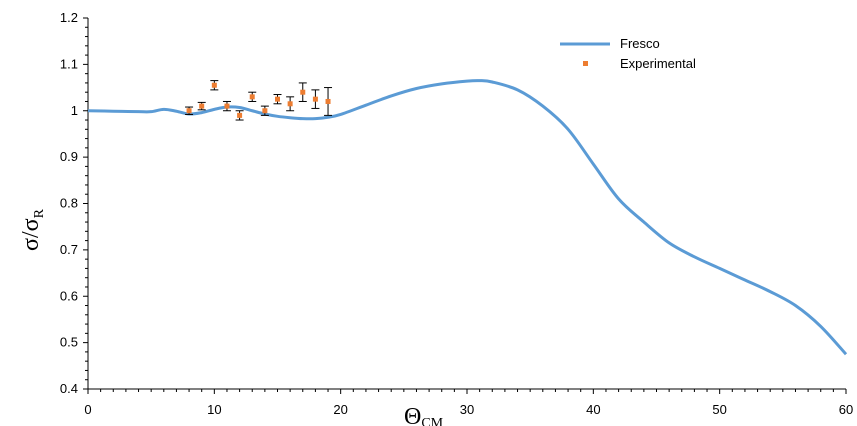 The height and width of the screenshot is (426, 857). I want to click on y-tick-label: 0.7, so click(69, 249).